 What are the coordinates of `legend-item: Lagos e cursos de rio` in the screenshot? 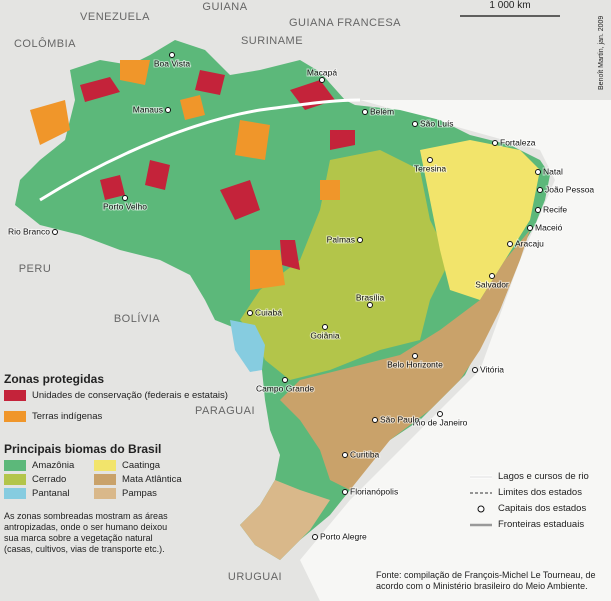 It's located at (540, 476).